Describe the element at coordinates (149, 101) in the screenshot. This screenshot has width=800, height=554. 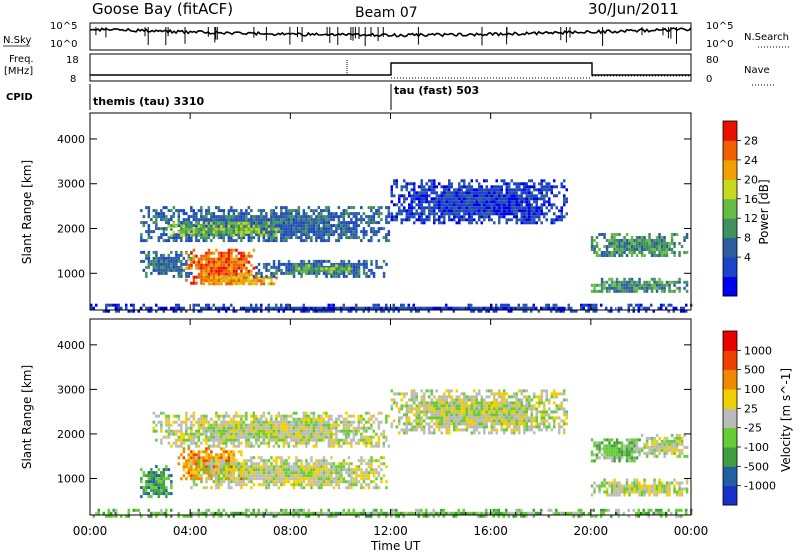
I see `cpid-mode-1: themis (tau) 3310` at that location.